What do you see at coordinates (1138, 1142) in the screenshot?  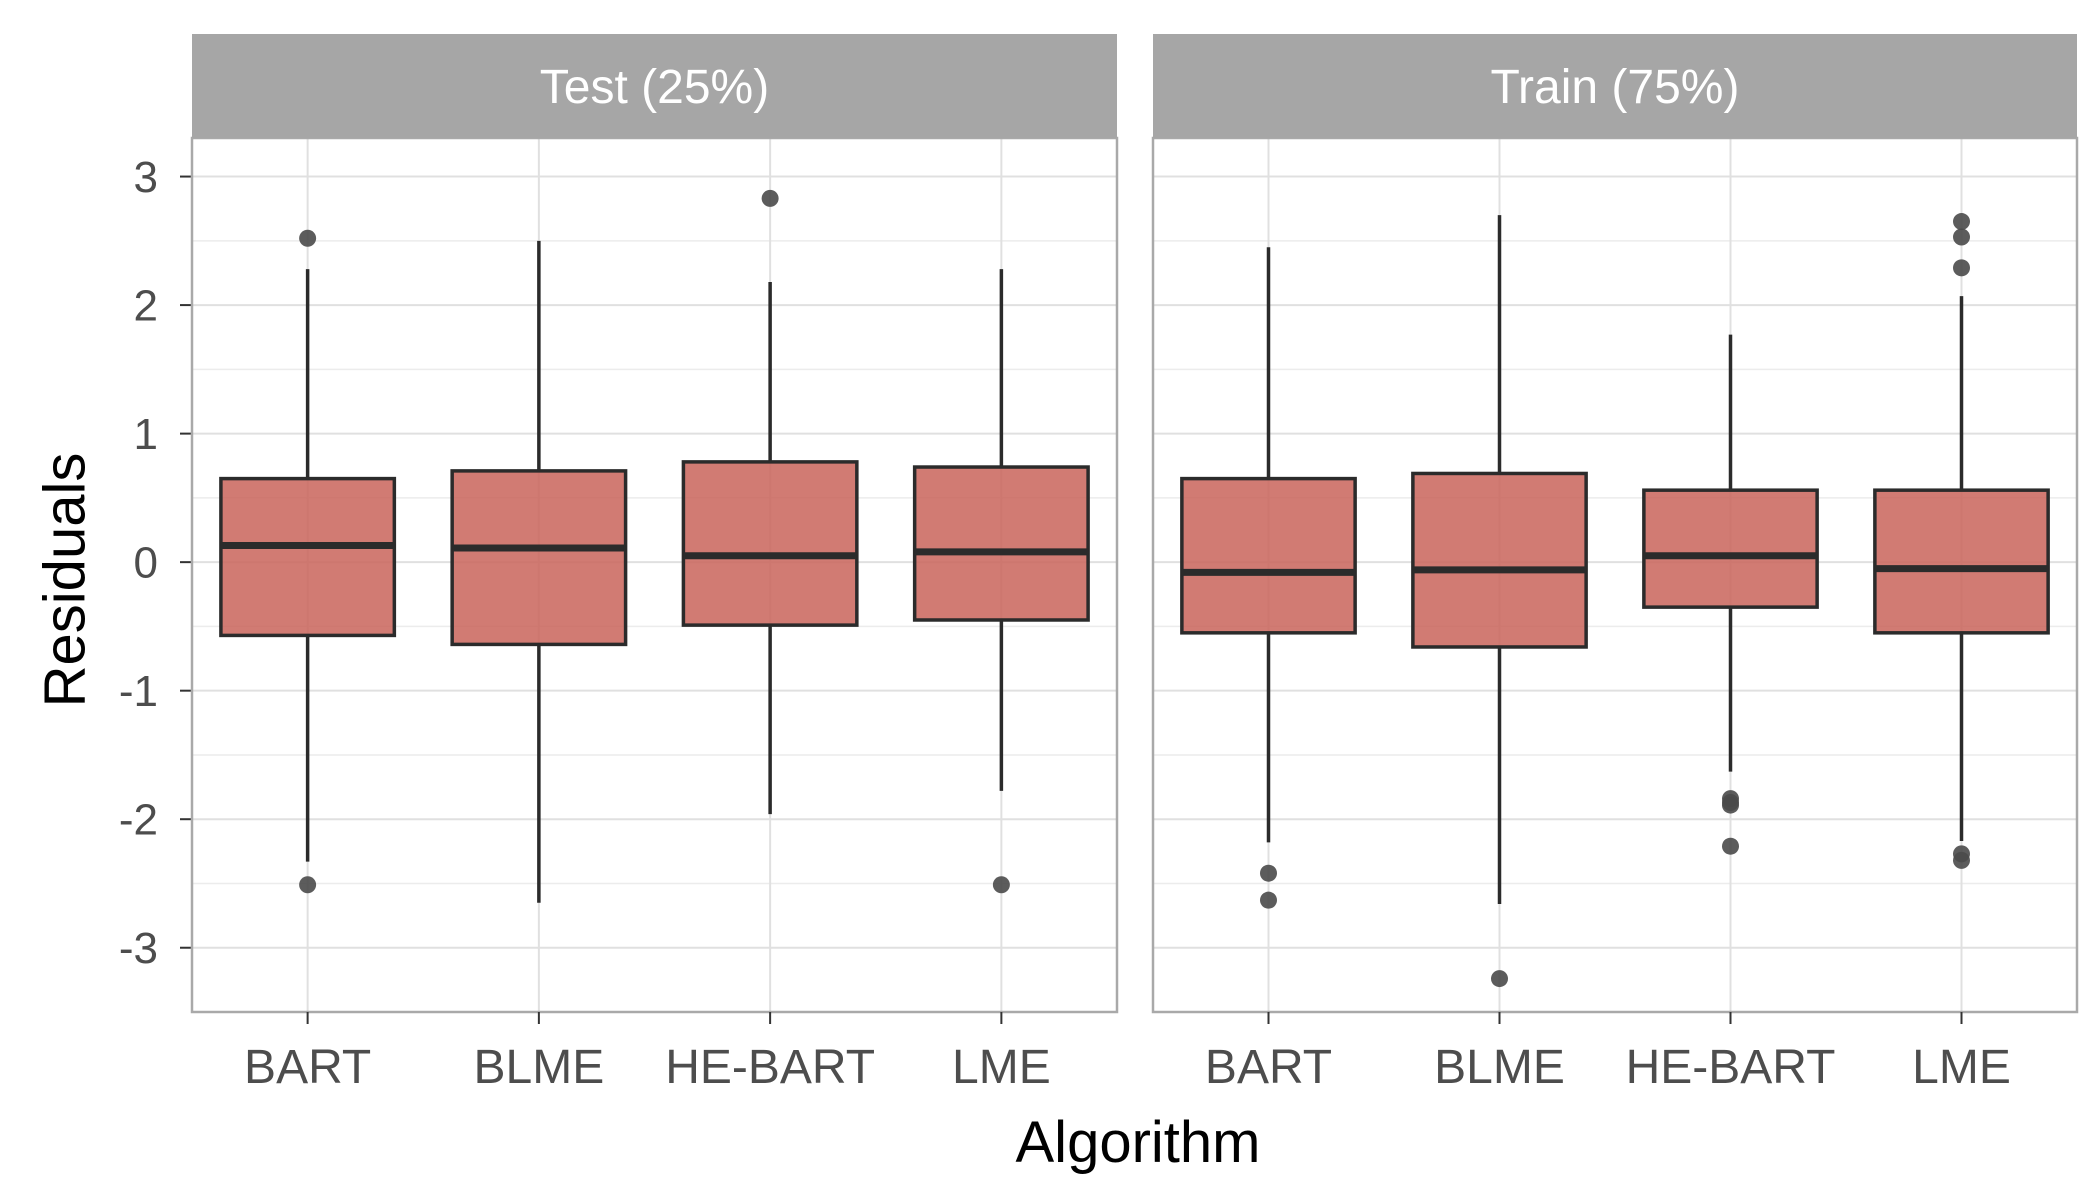 I see `x-axis-title: Algorithm` at bounding box center [1138, 1142].